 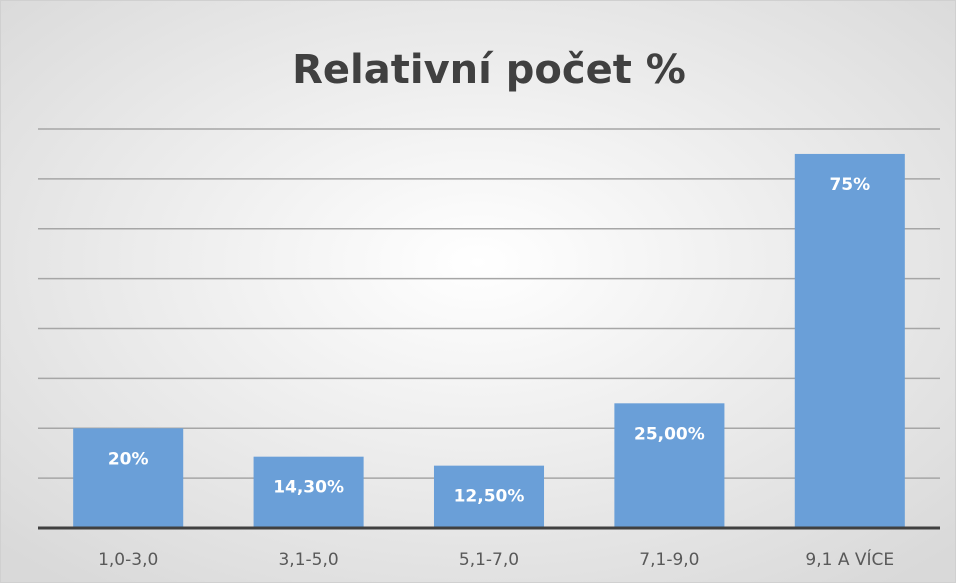 What do you see at coordinates (669, 434) in the screenshot?
I see `data-label: 25,00%` at bounding box center [669, 434].